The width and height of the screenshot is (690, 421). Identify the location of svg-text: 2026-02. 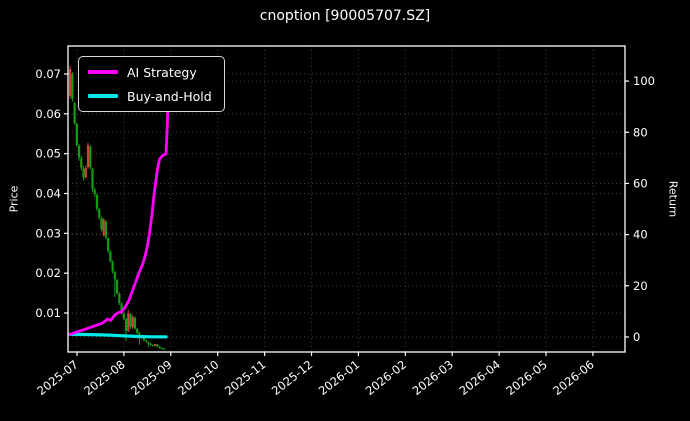
(386, 377).